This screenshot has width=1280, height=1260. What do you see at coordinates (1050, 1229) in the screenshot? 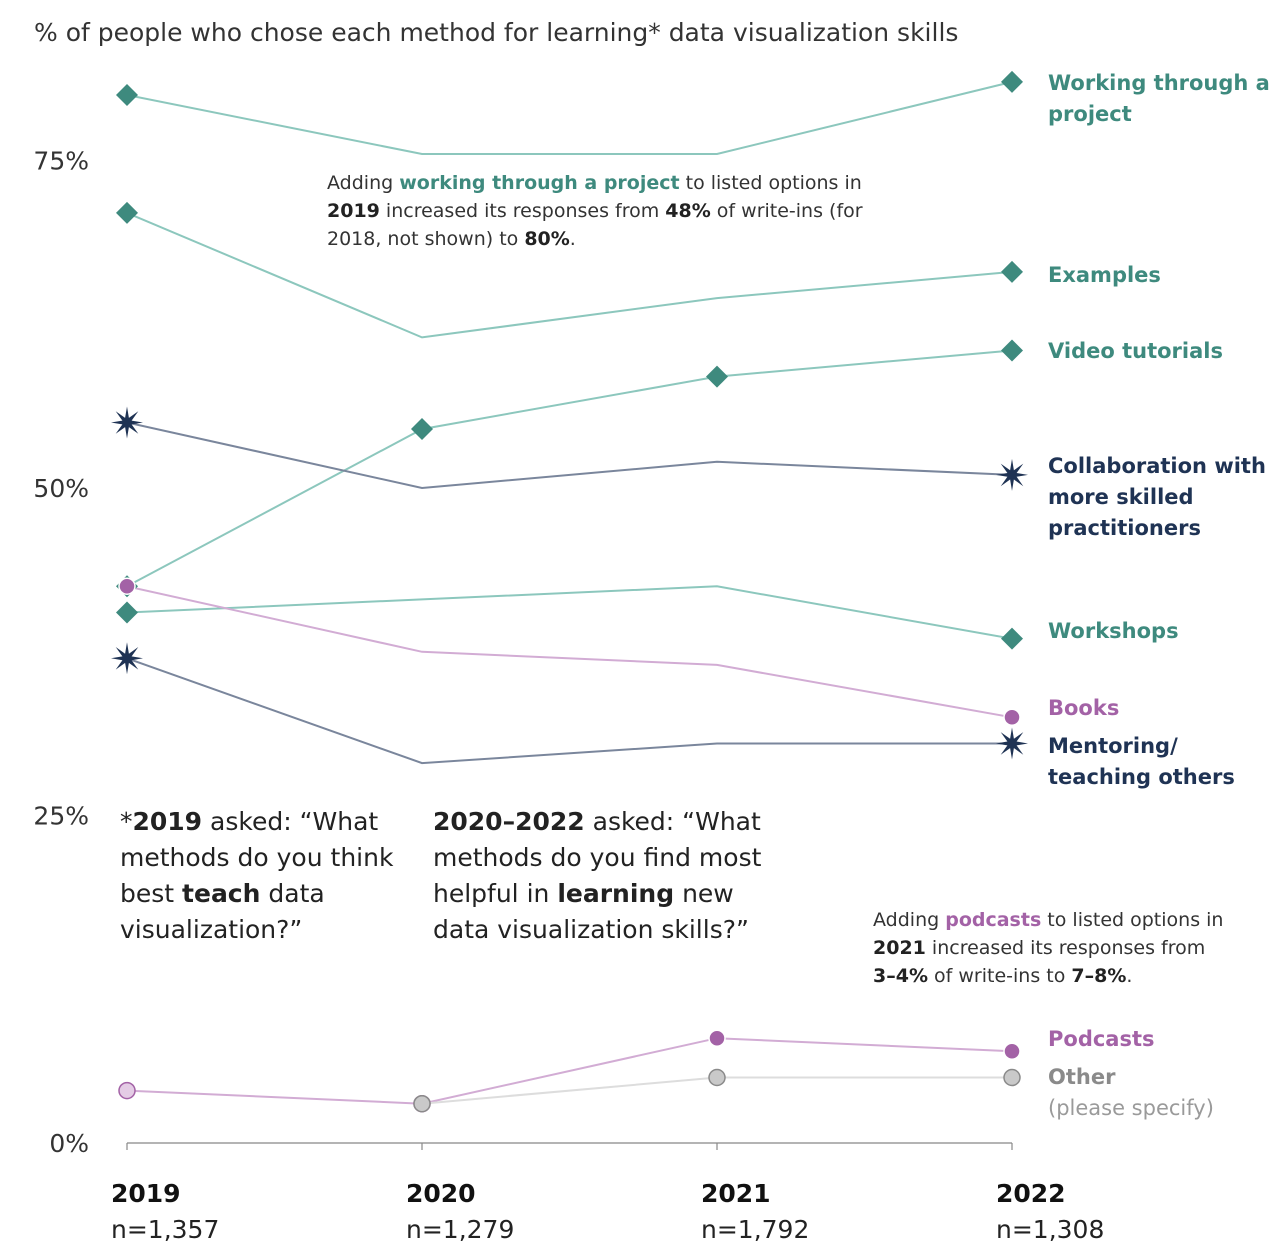
I see `x-tick-sublabel: n=1,308` at bounding box center [1050, 1229].